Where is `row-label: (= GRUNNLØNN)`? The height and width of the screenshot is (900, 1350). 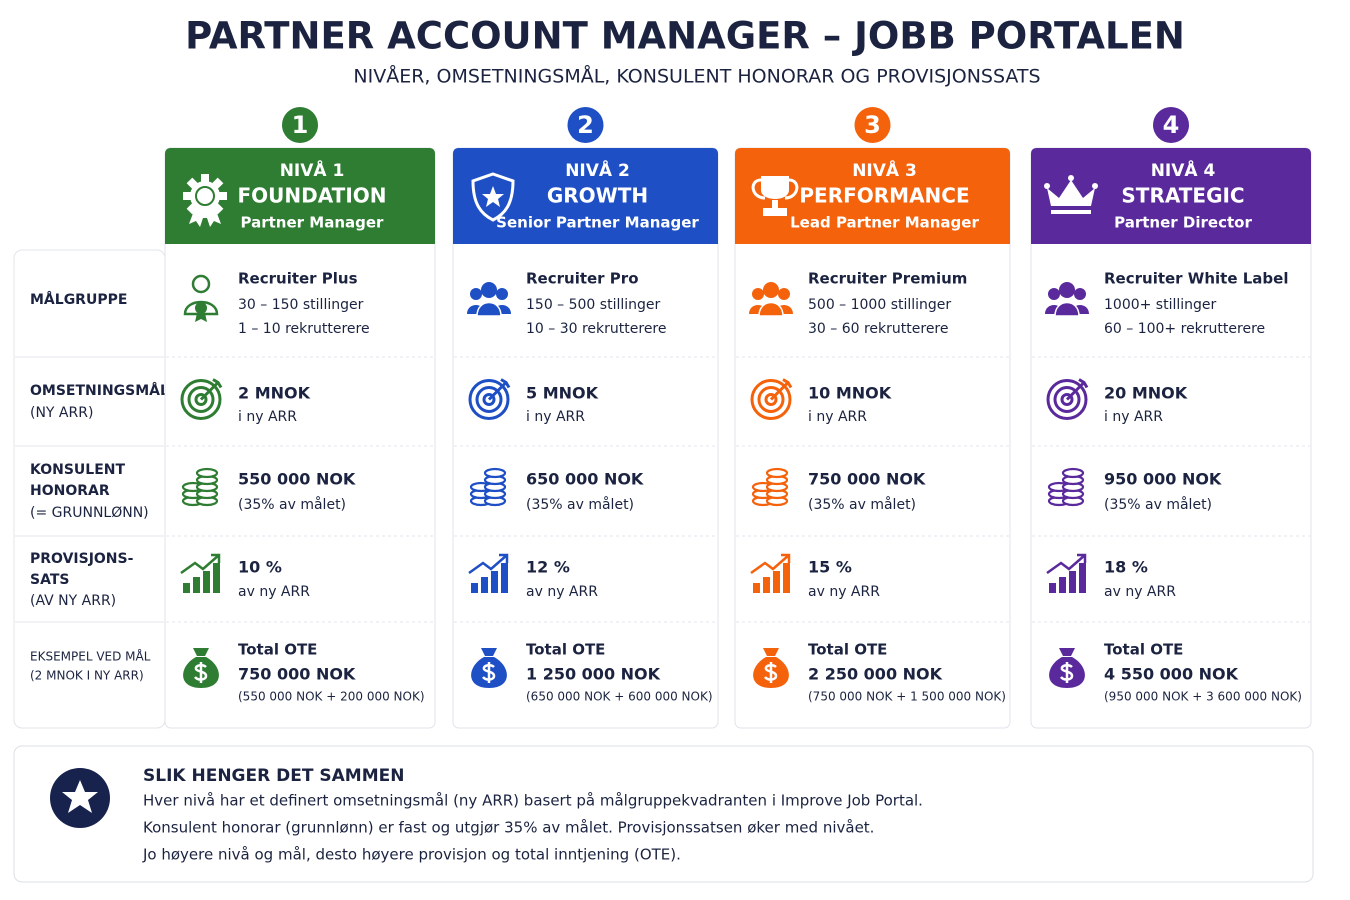 row-label: (= GRUNNLØNN) is located at coordinates (89, 513).